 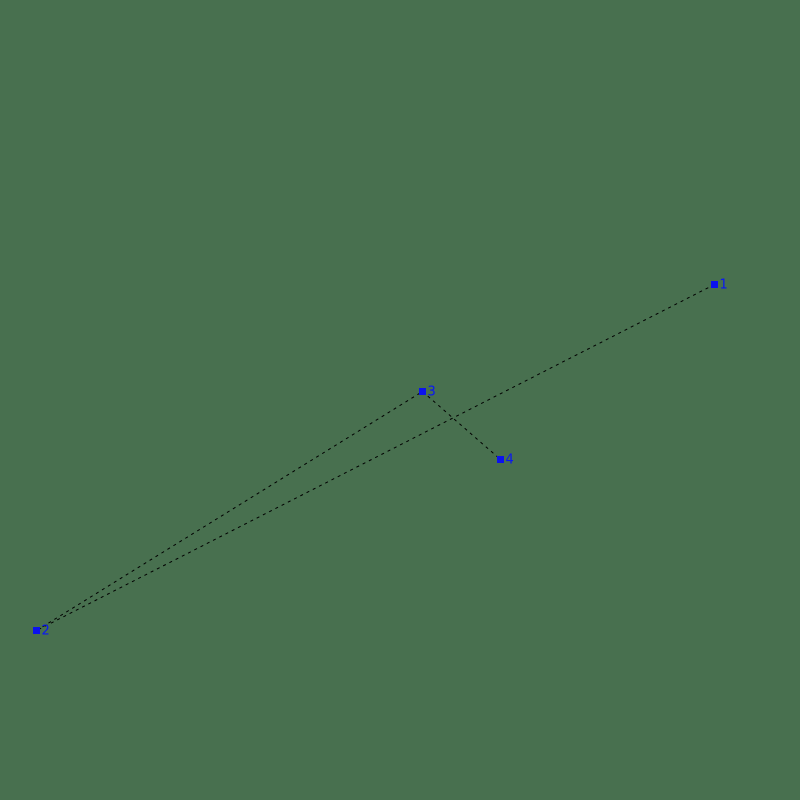 I want to click on node-label-1: 1, so click(x=724, y=285).